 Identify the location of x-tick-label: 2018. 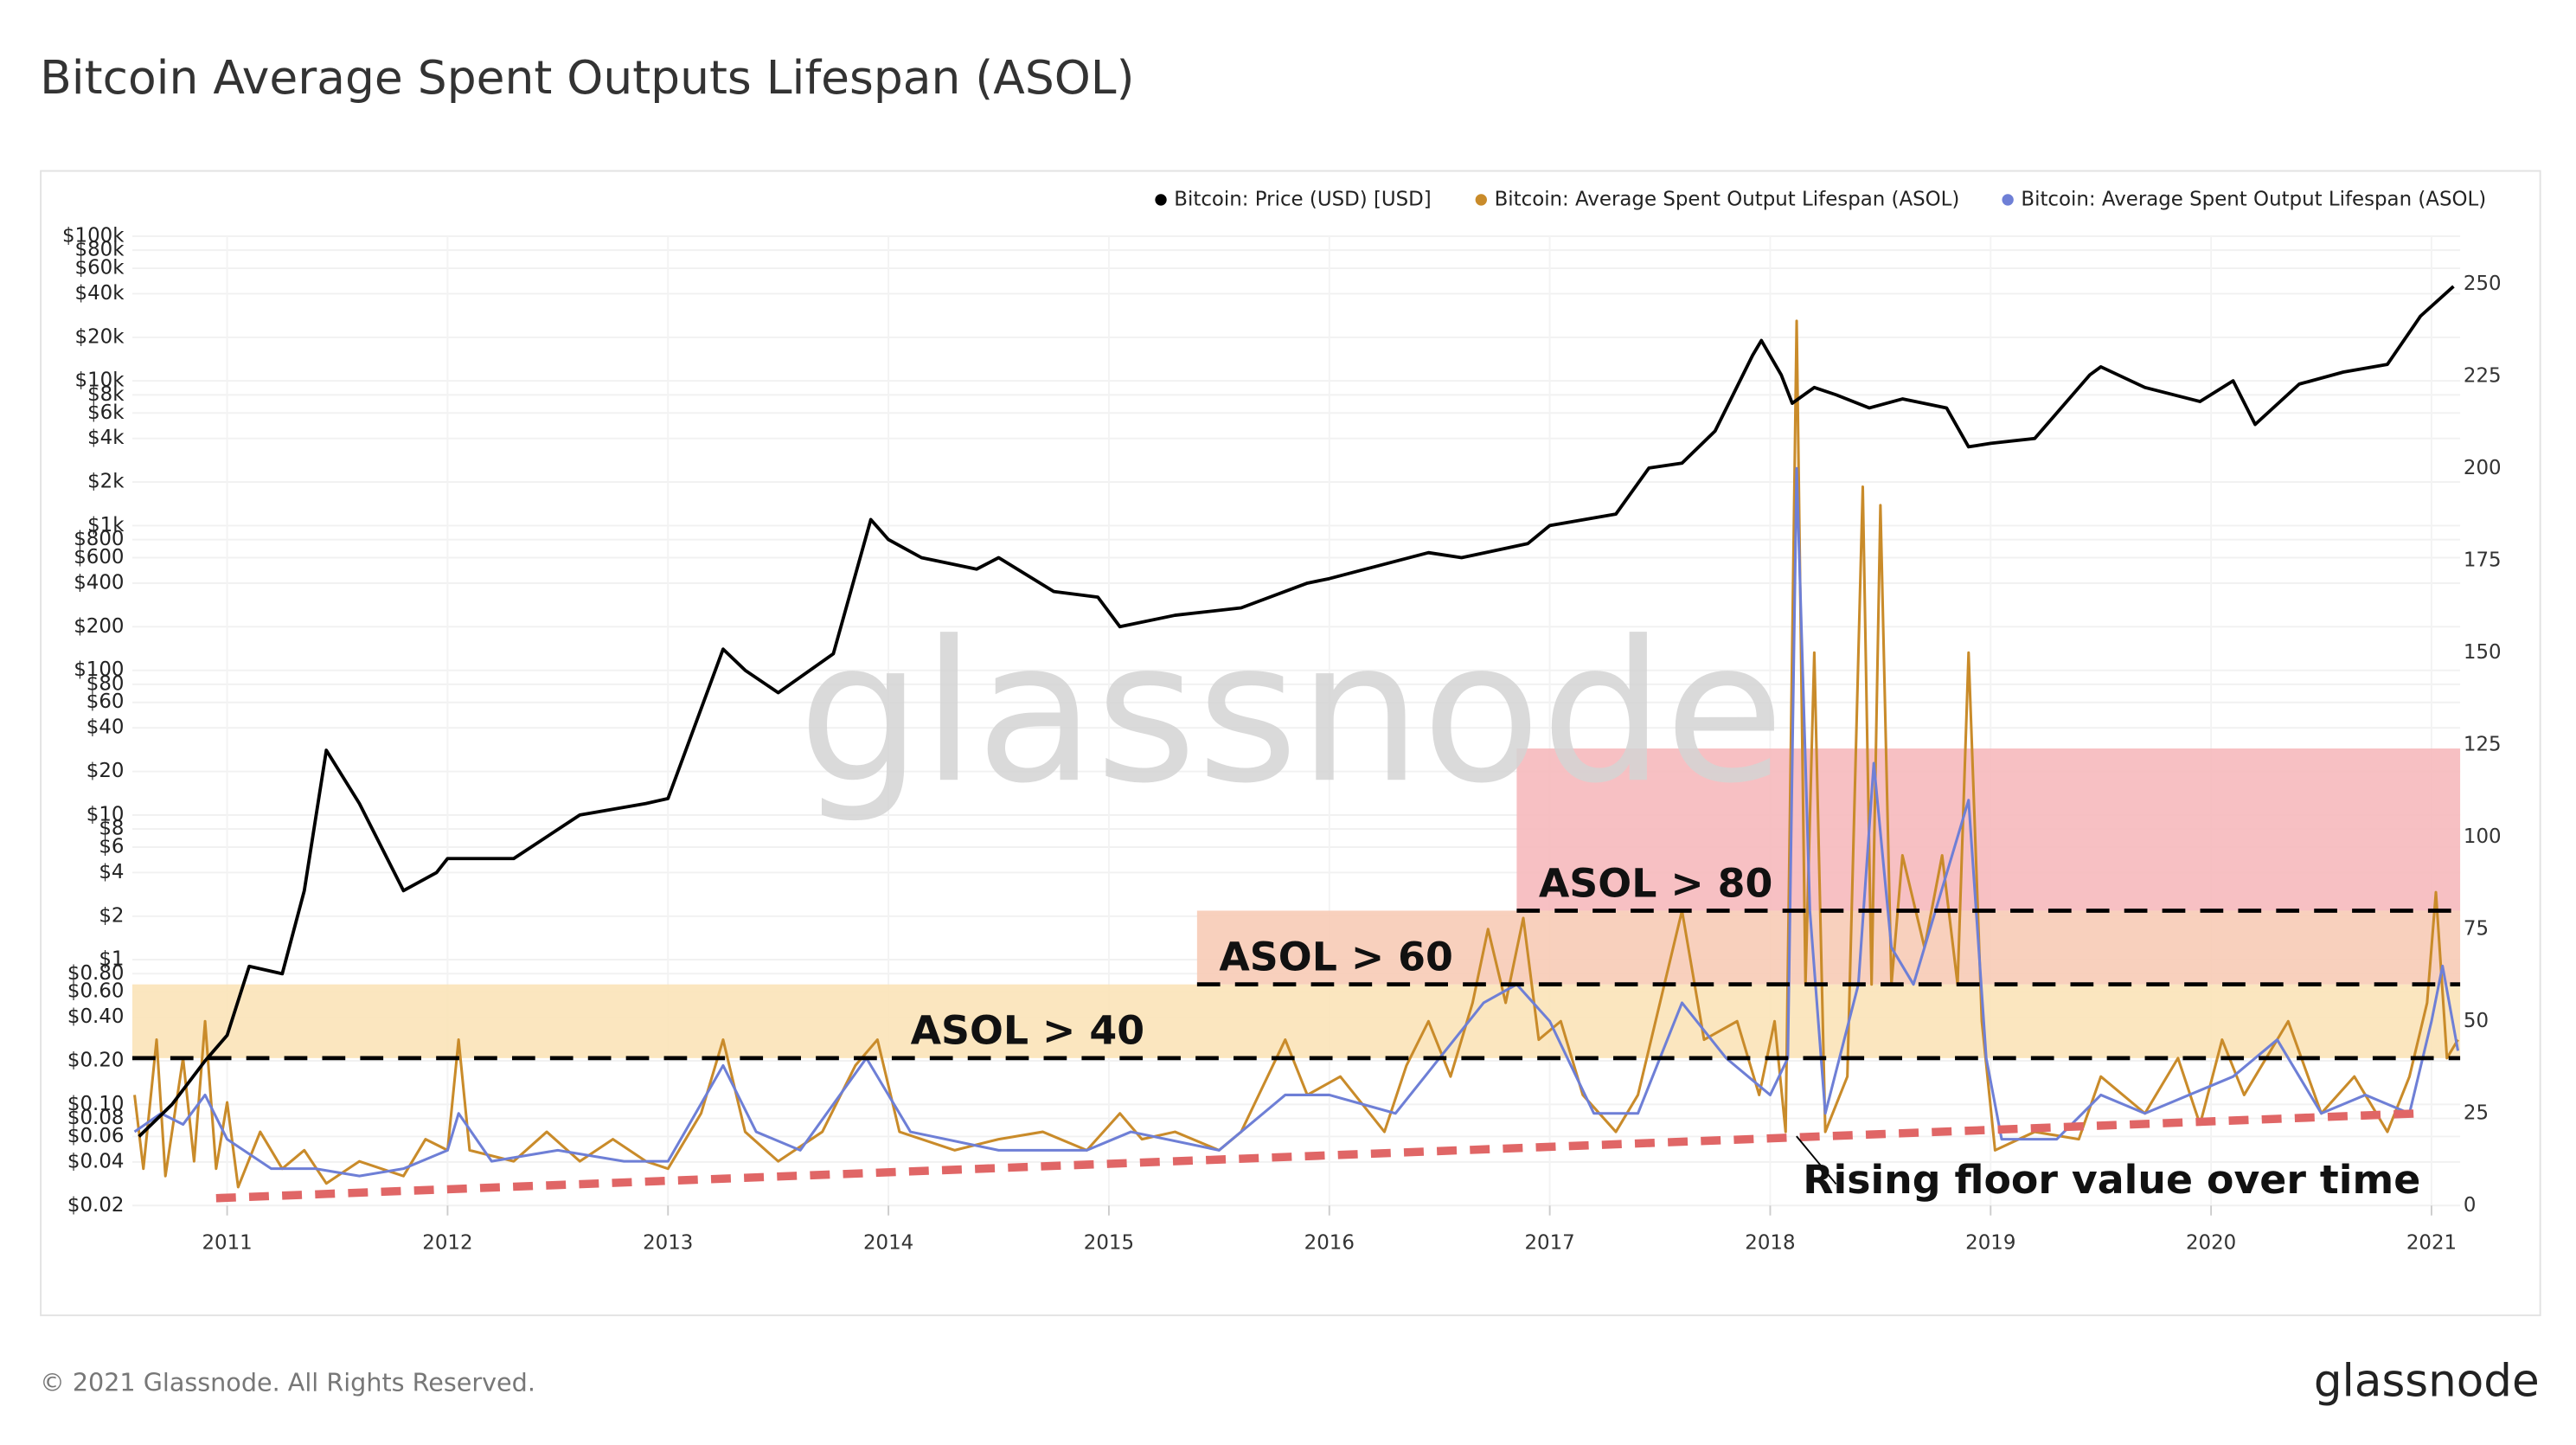
(1770, 1243).